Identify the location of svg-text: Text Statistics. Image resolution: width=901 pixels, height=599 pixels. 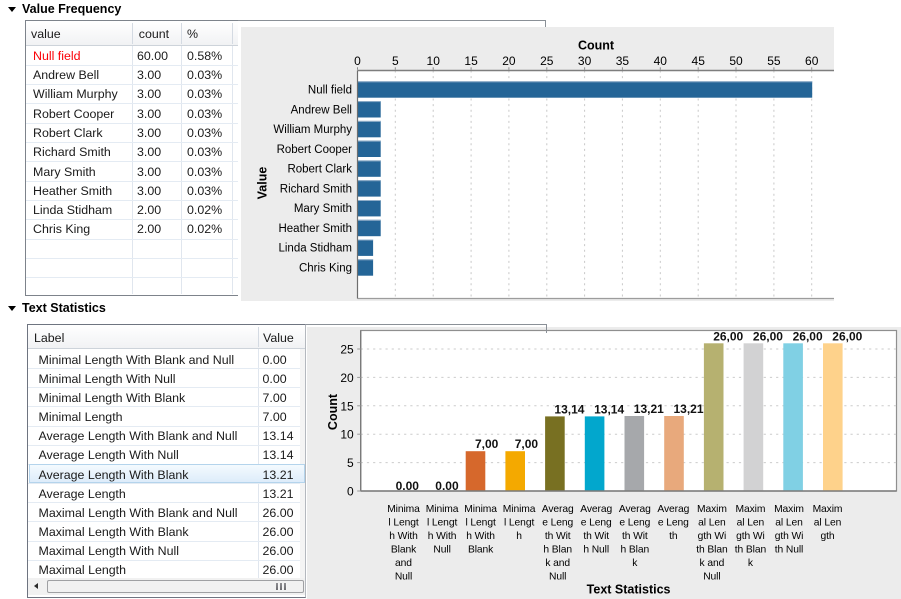
(629, 590).